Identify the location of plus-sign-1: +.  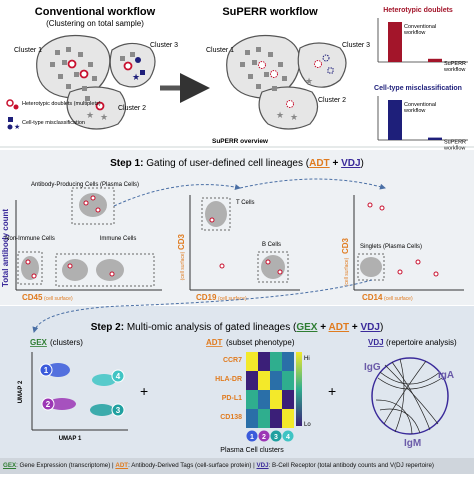
(144, 391).